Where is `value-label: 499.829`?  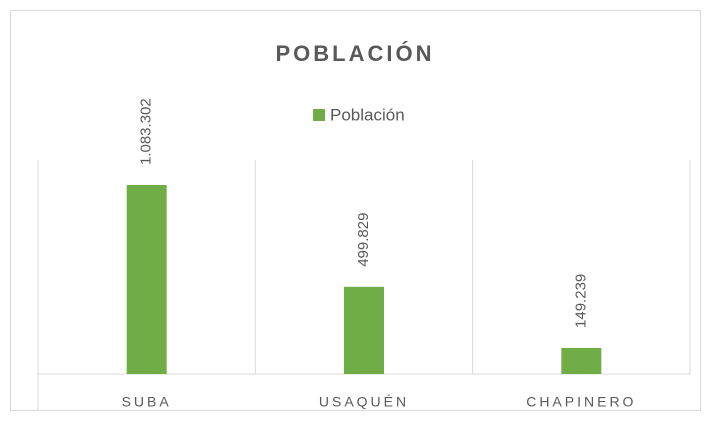
value-label: 499.829 is located at coordinates (363, 240).